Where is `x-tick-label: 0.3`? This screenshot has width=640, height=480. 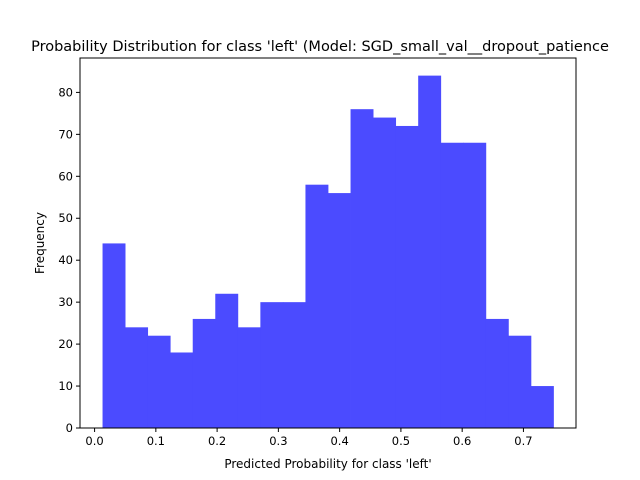 x-tick-label: 0.3 is located at coordinates (278, 441).